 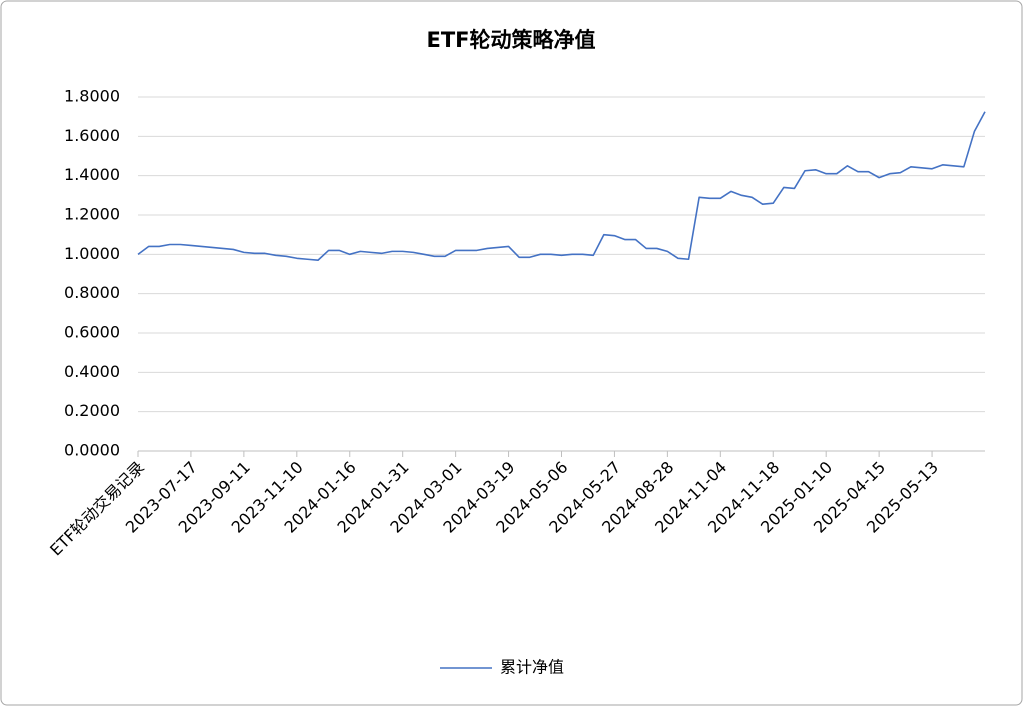 I want to click on y-tick-label: 0.4000, so click(x=92, y=371).